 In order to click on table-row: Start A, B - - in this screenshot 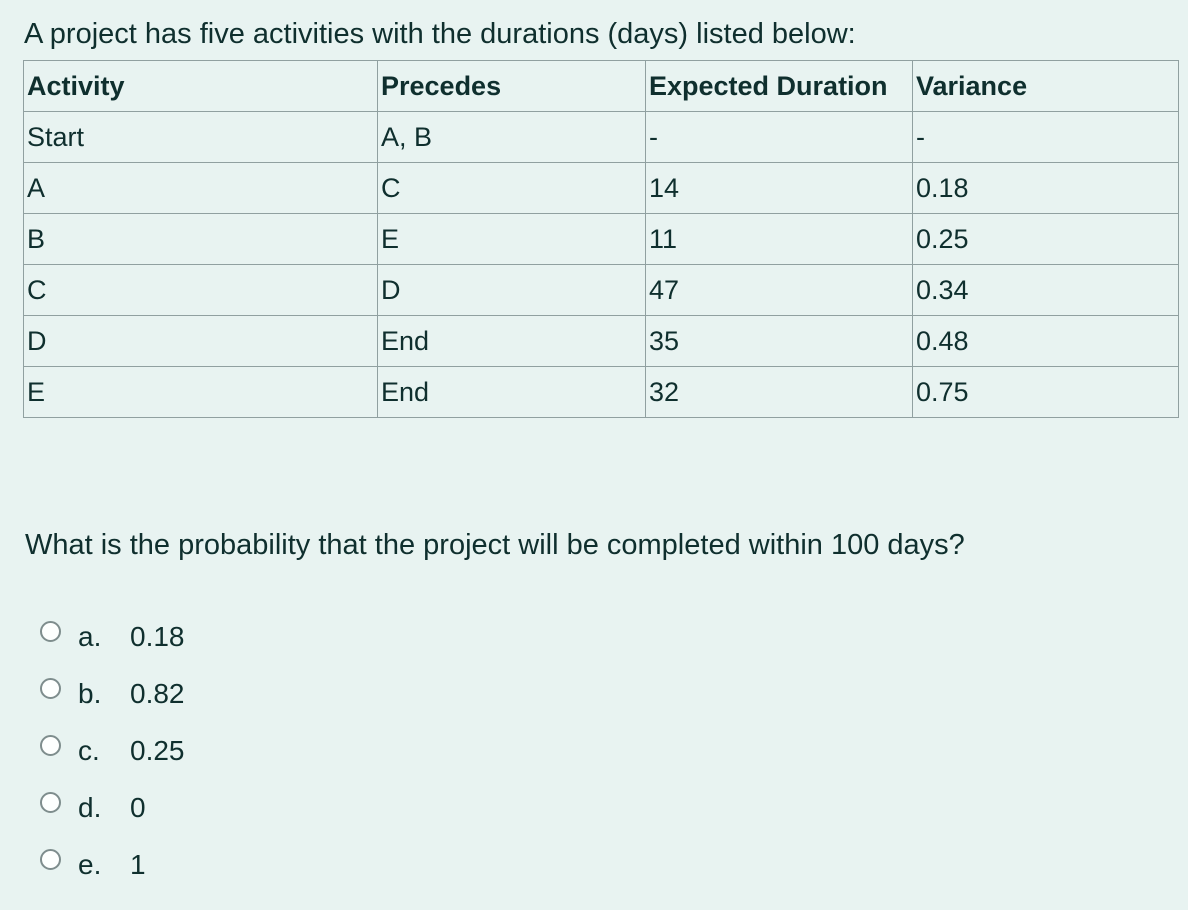, I will do `click(601, 137)`.